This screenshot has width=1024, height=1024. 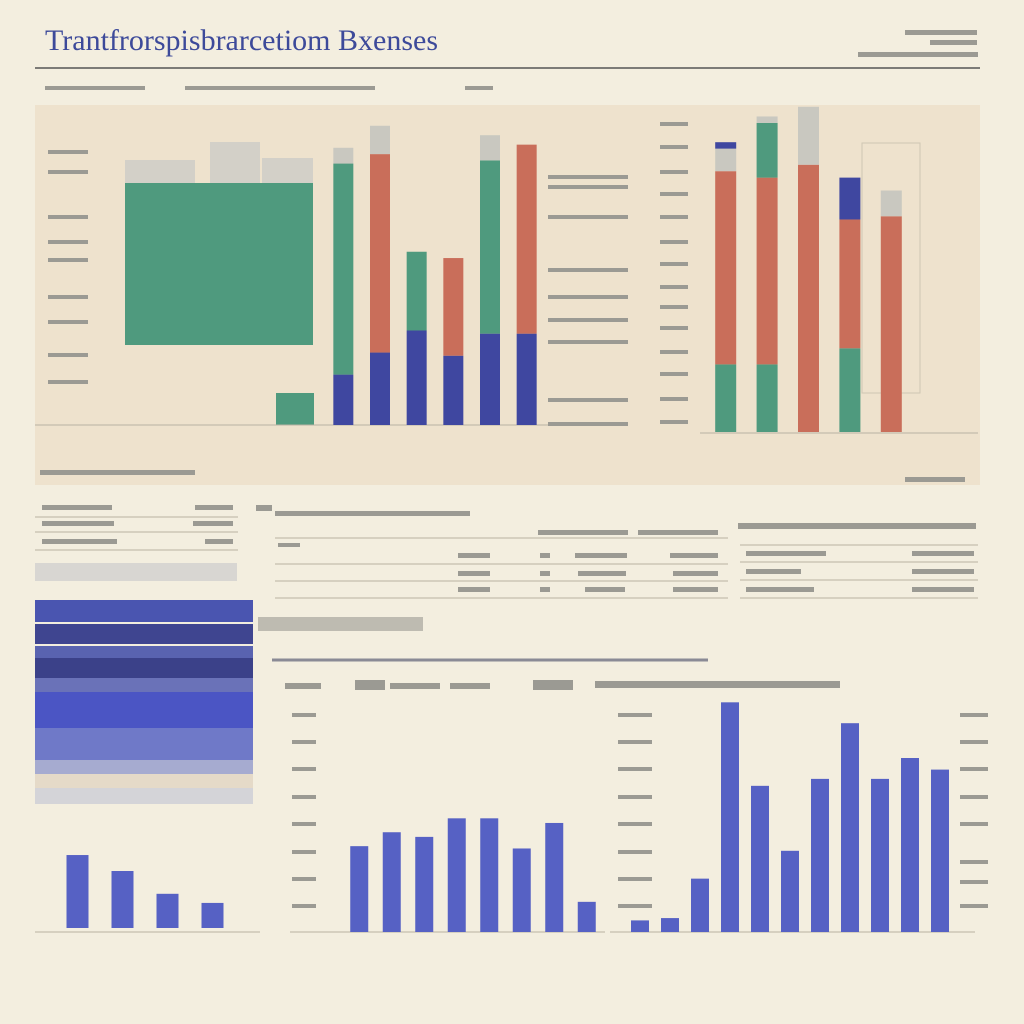 What do you see at coordinates (136, 572) in the screenshot?
I see `row-band` at bounding box center [136, 572].